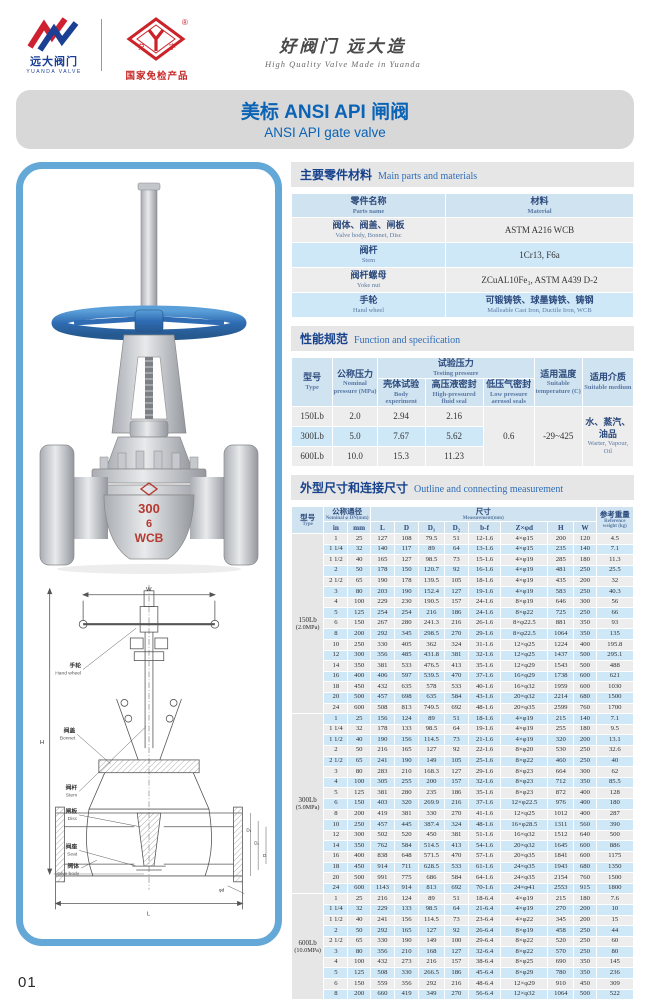  I want to click on part-name-cell: 阀杆 Stem, so click(368, 255).